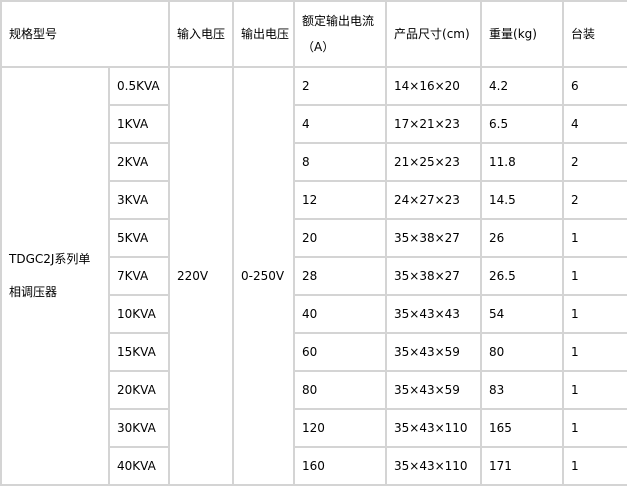 This screenshot has width=627, height=489. What do you see at coordinates (85, 34) in the screenshot?
I see `header-spec: 规格型号` at bounding box center [85, 34].